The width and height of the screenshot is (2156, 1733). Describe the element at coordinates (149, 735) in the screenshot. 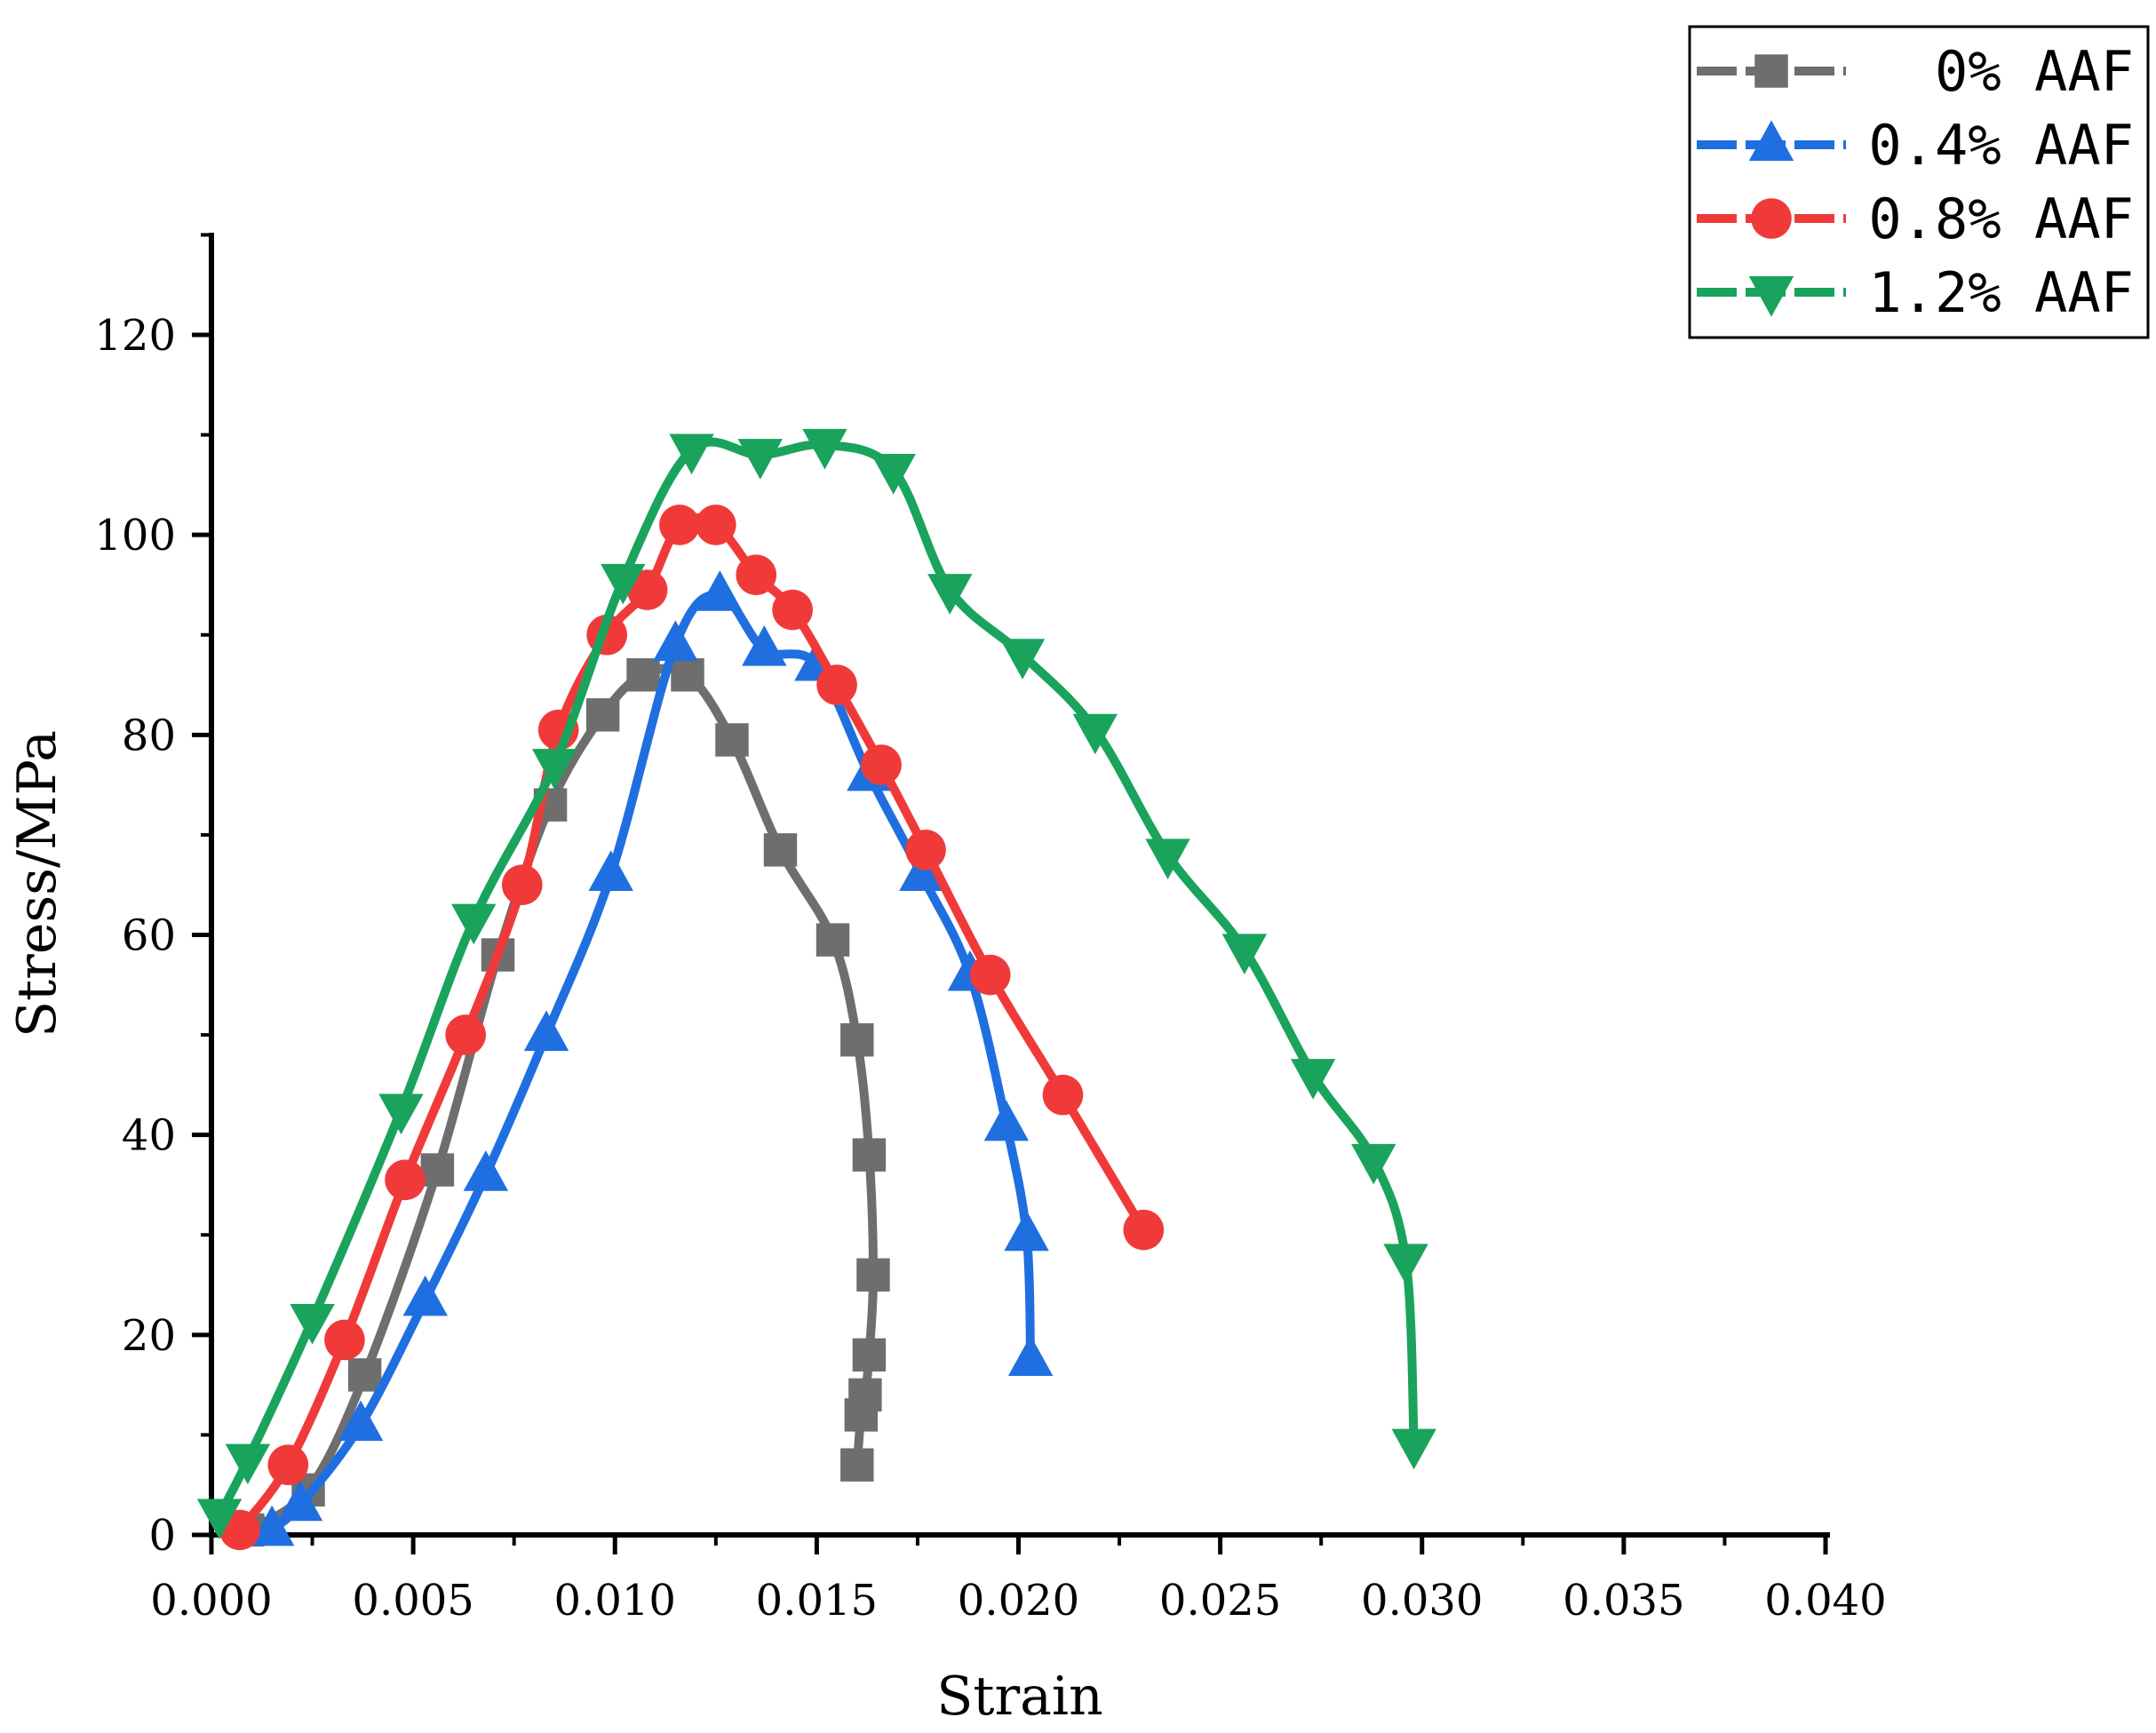

I see `y-tick-label: 80` at that location.